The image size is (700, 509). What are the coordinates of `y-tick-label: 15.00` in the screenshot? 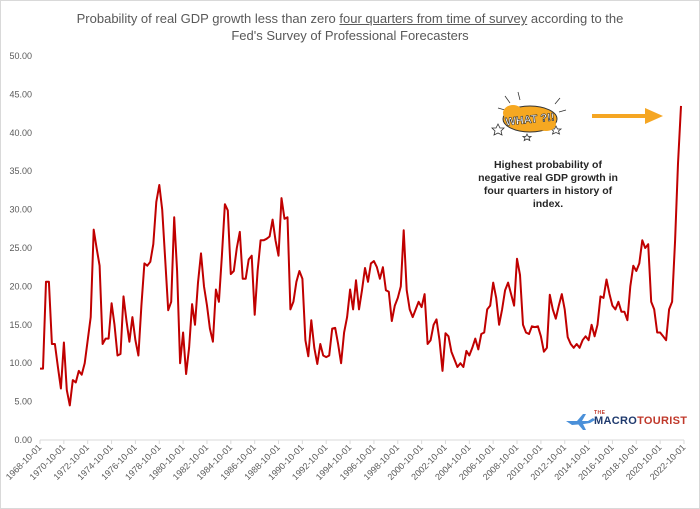 It's located at (20, 325).